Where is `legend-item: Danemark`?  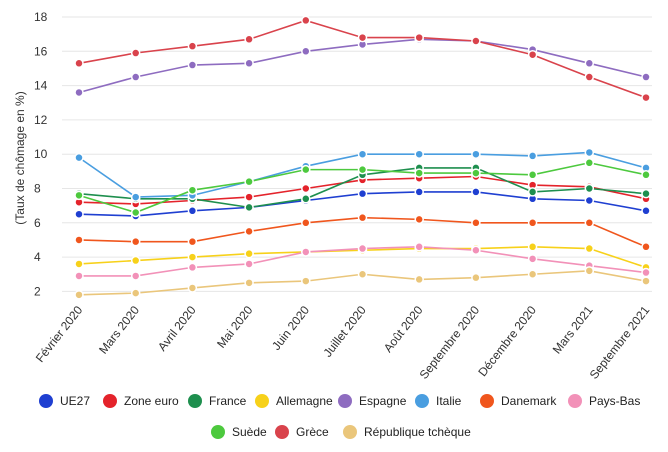
legend-item: Danemark is located at coordinates (518, 401).